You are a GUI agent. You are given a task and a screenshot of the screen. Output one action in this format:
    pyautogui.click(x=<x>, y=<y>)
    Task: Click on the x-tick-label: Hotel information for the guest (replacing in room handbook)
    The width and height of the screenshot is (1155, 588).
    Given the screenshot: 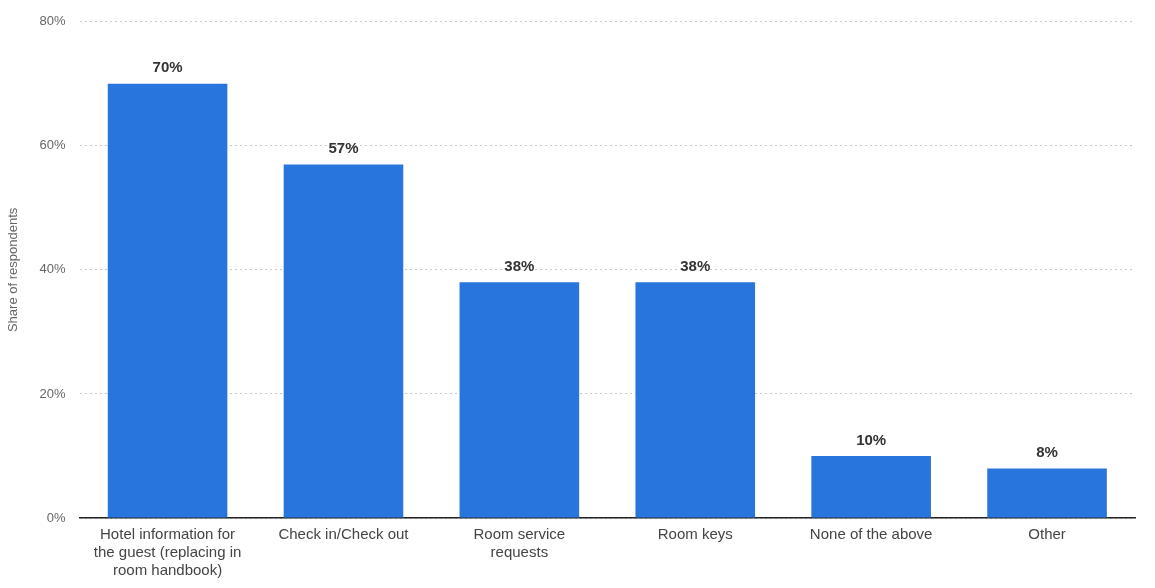 What is the action you would take?
    pyautogui.click(x=167, y=552)
    